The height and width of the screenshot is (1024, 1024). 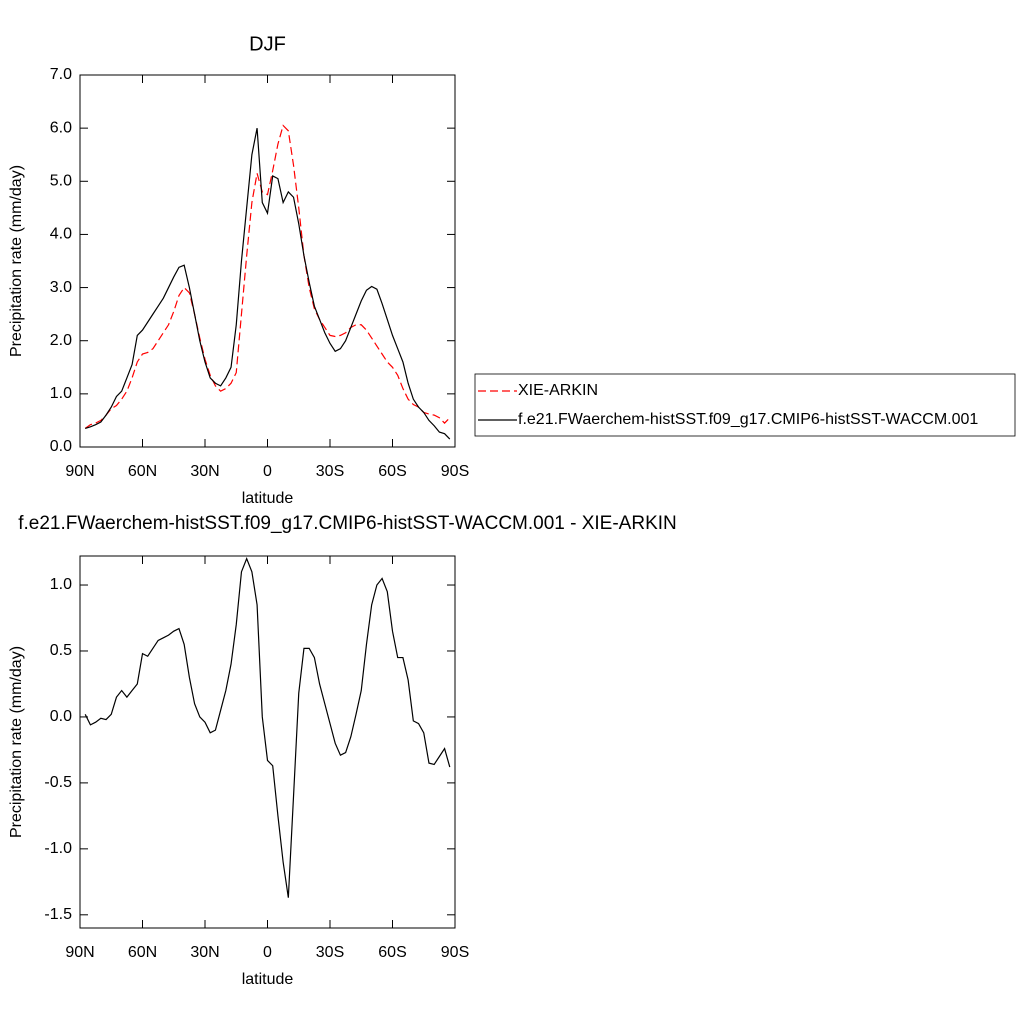 What do you see at coordinates (61, 127) in the screenshot?
I see `y-tick-label: 6.0` at bounding box center [61, 127].